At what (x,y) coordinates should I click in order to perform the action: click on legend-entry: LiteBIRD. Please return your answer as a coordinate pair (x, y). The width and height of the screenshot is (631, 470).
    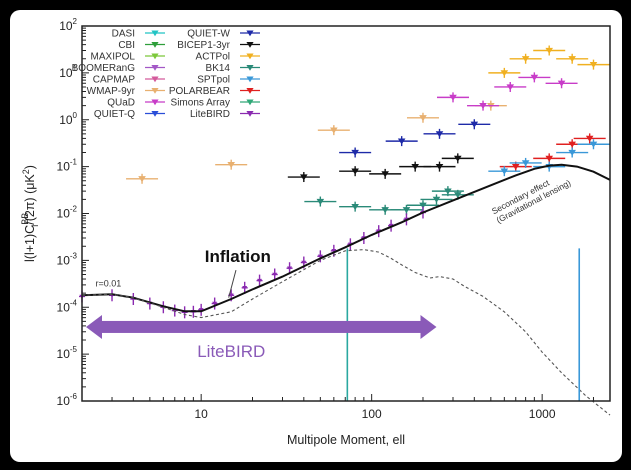
    Looking at the image, I should click on (225, 114).